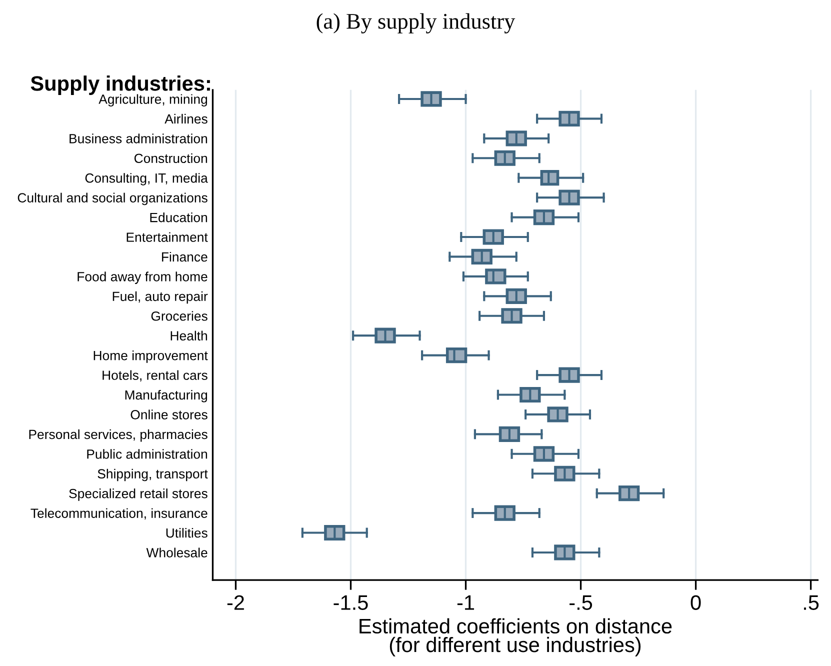 The image size is (831, 666). I want to click on x-tick-label: -2, so click(235, 602).